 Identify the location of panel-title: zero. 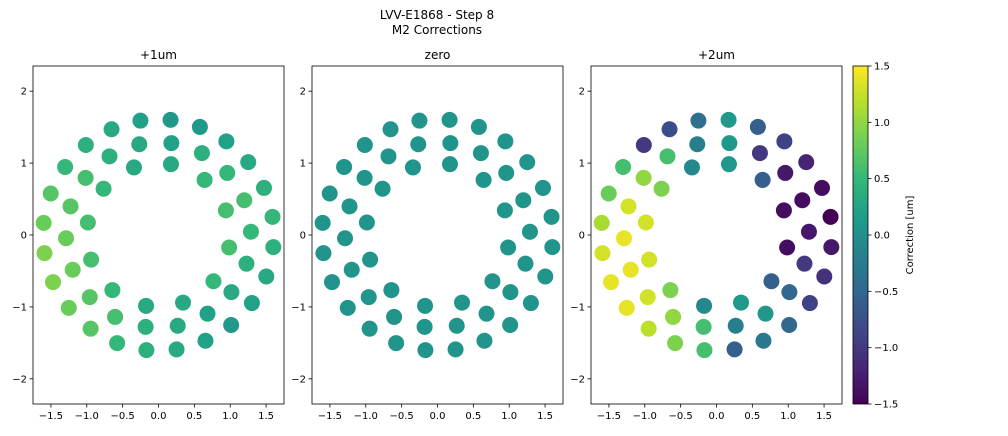
(438, 55).